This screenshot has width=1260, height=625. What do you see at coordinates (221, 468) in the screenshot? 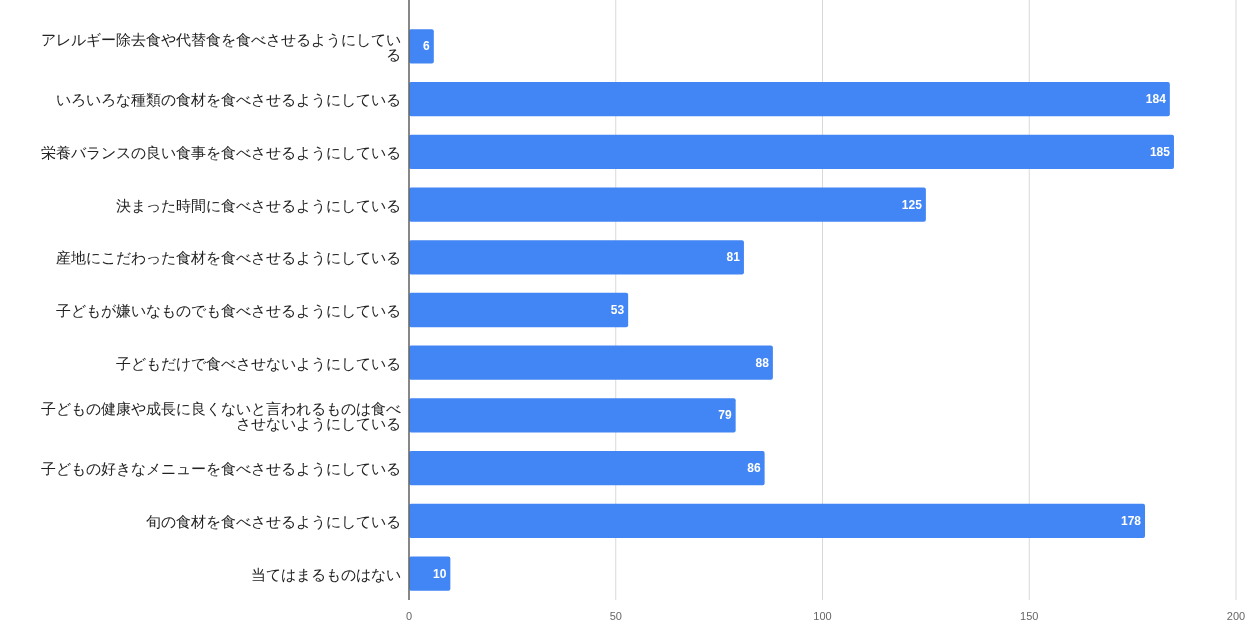
I see `y-tick-label: 子どもの好きなメニューを食べさせるようにしている` at bounding box center [221, 468].